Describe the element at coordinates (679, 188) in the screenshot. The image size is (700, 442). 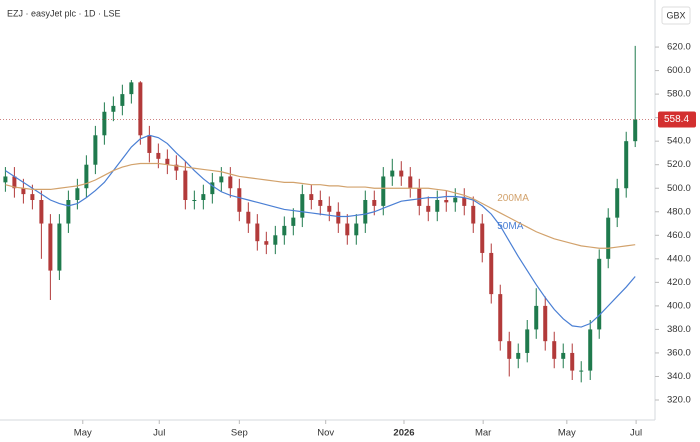
I see `y-tick-label: 500.0` at that location.